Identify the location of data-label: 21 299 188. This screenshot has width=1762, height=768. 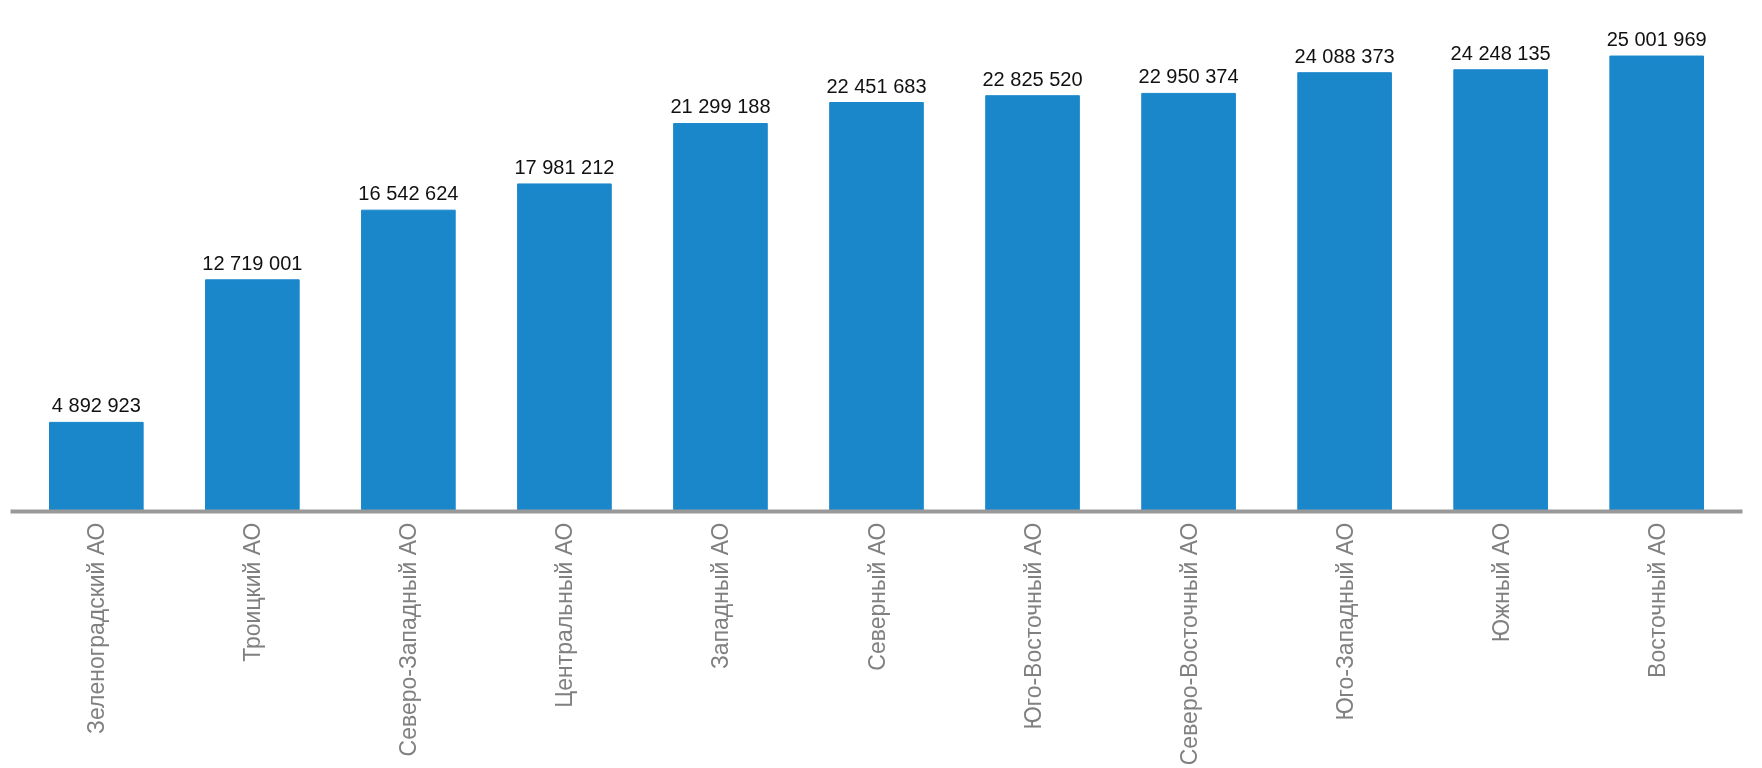
(720, 106).